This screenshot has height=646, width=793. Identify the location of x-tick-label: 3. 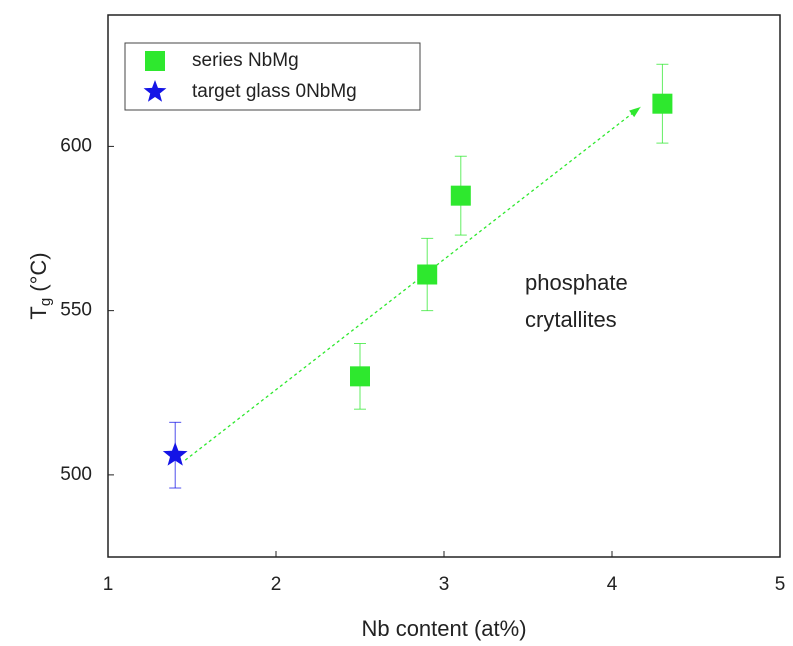
(444, 584).